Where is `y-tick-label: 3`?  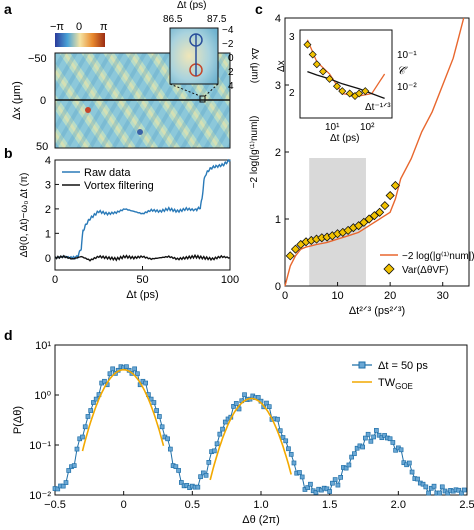
y-tick-label: 3 is located at coordinates (278, 86).